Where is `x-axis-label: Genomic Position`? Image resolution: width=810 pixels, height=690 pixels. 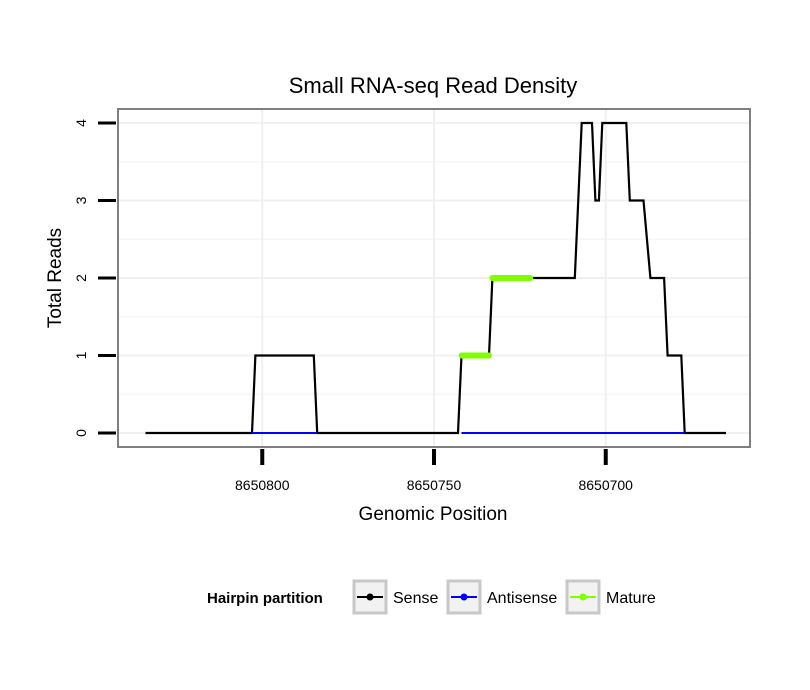 x-axis-label: Genomic Position is located at coordinates (433, 514).